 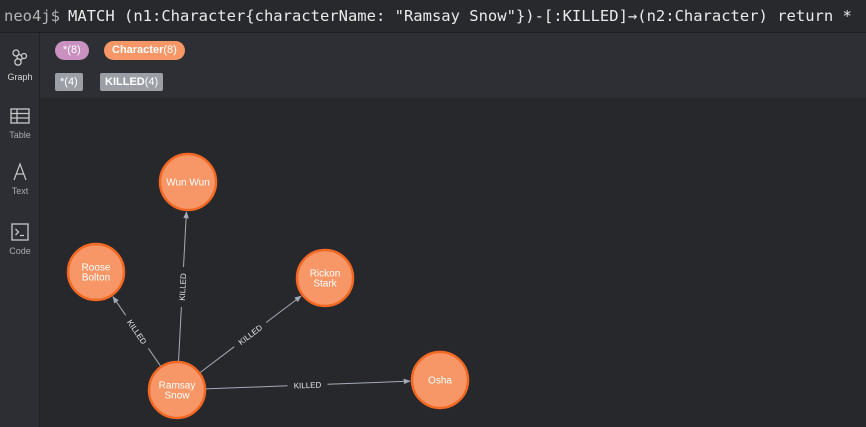 I want to click on node-label: Stark, so click(x=325, y=284).